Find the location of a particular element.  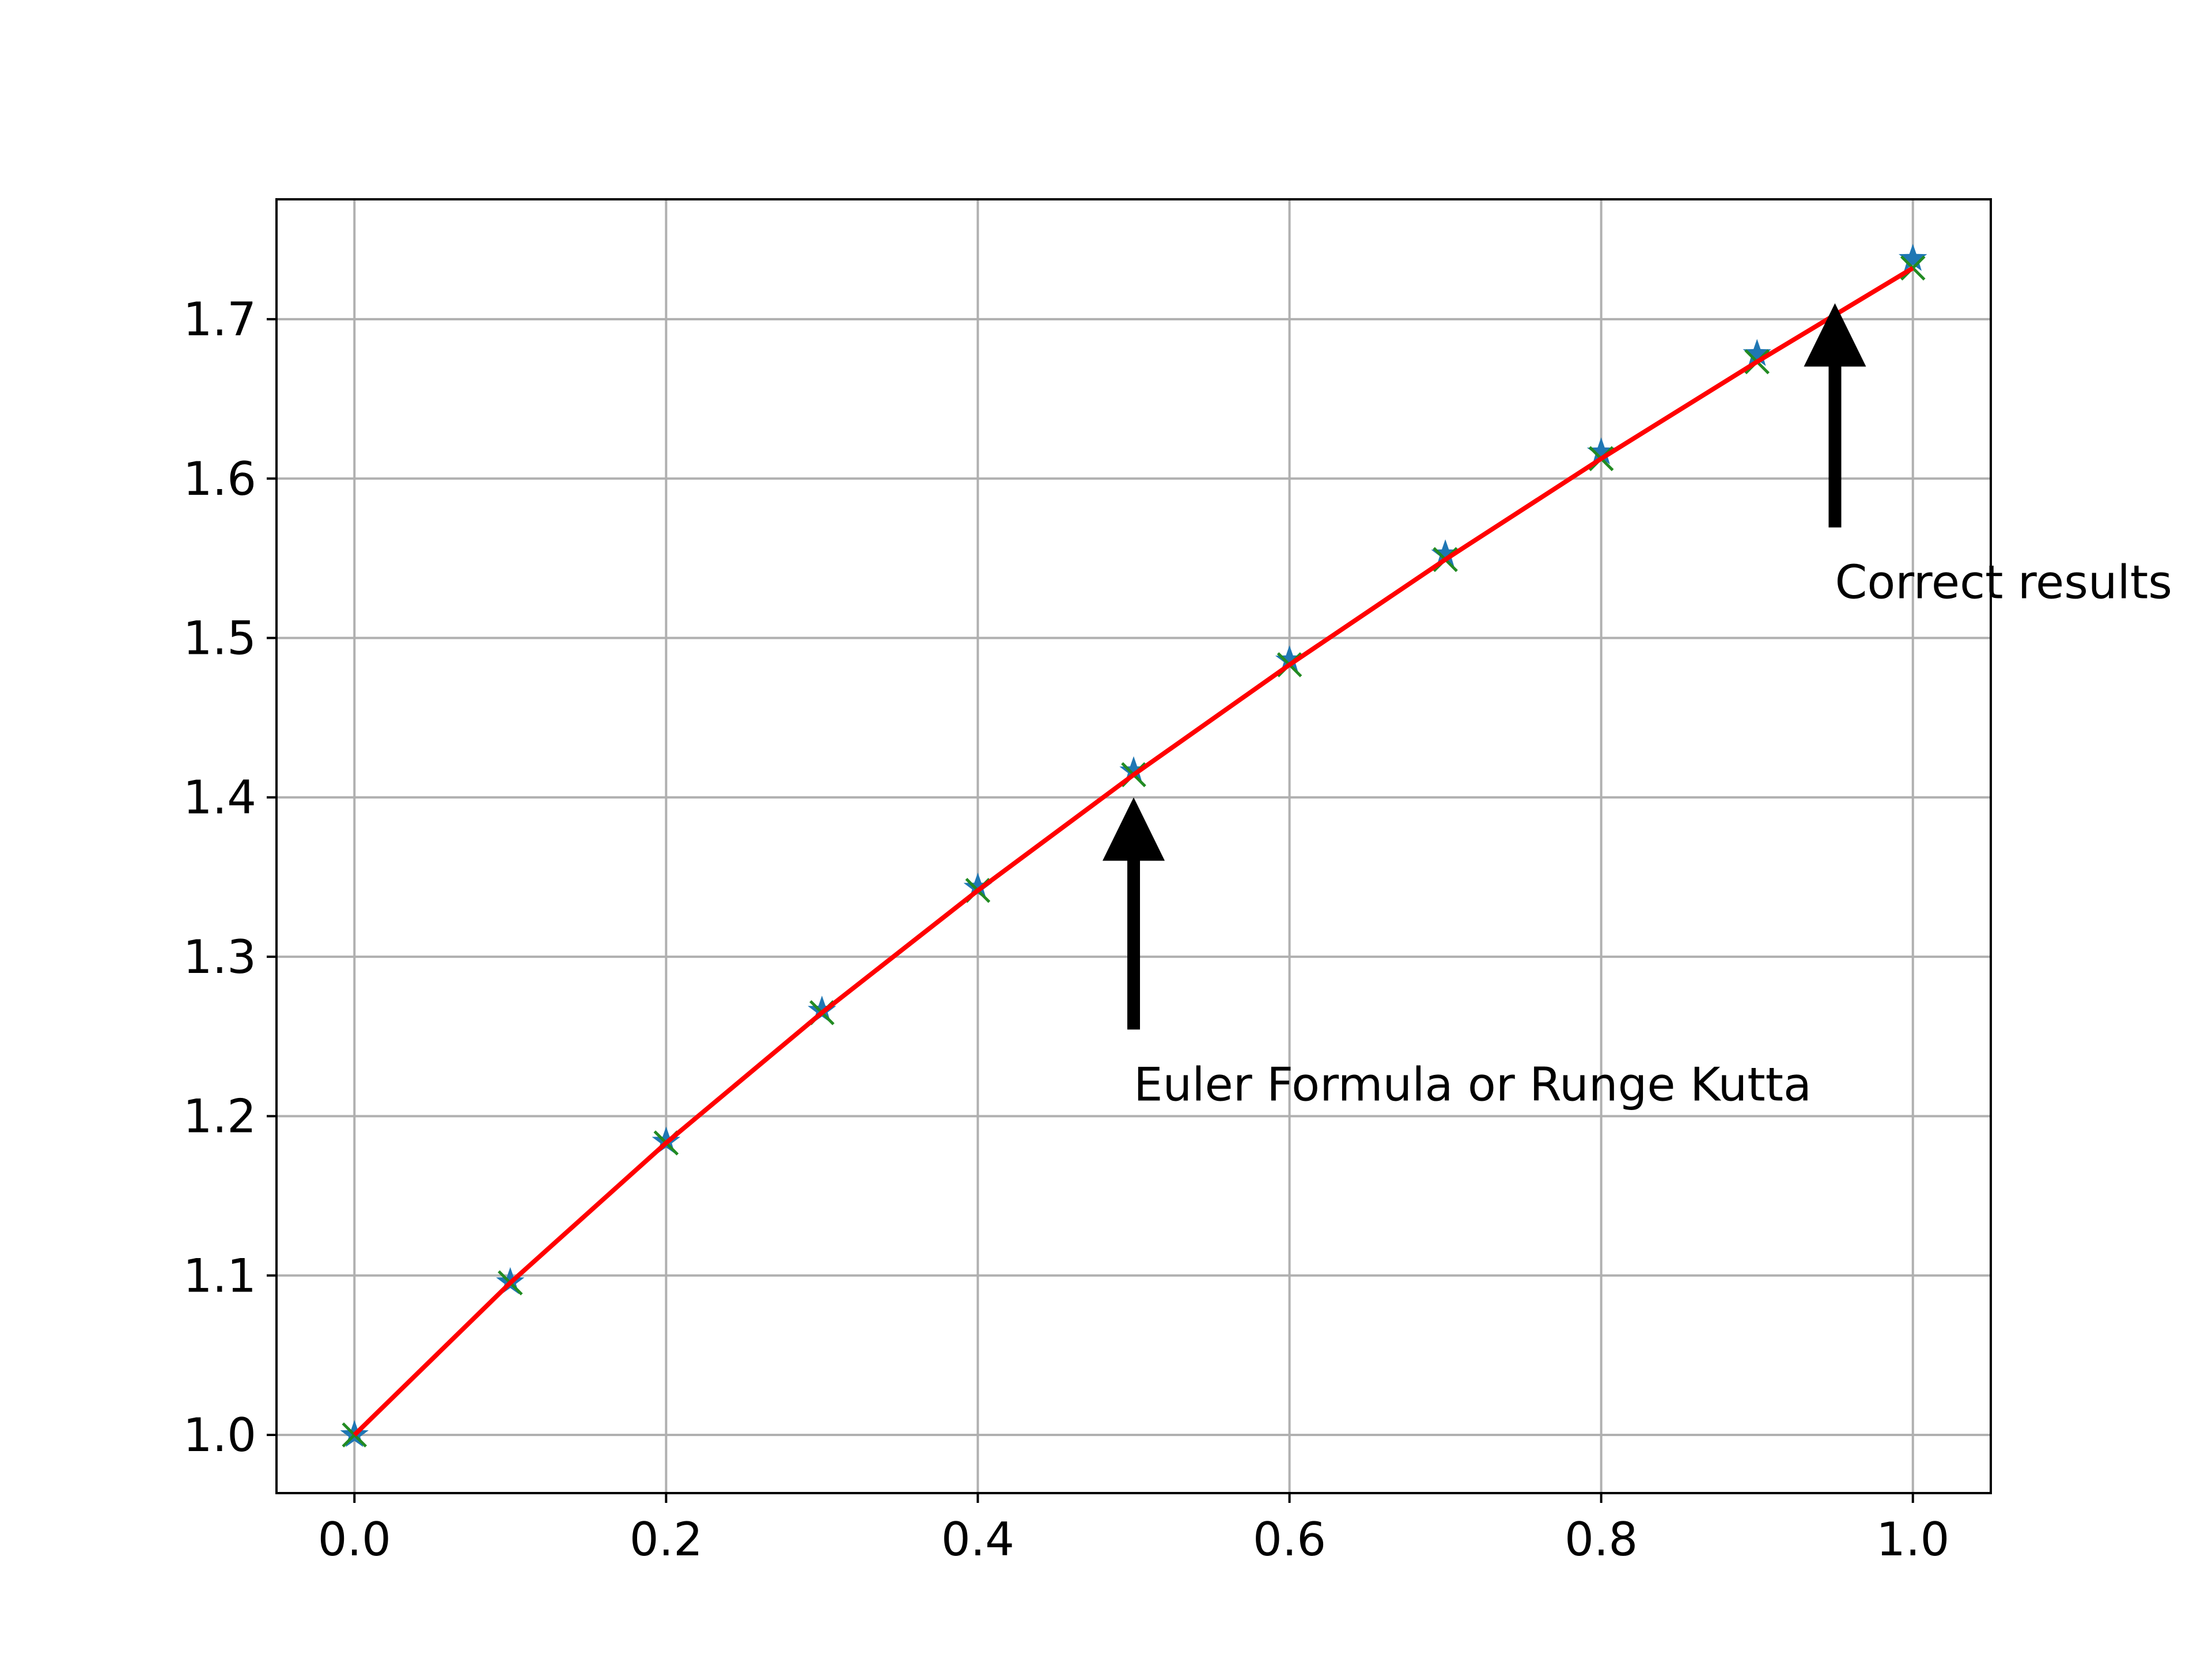

x-tick-label: 0.8 is located at coordinates (1601, 1539).